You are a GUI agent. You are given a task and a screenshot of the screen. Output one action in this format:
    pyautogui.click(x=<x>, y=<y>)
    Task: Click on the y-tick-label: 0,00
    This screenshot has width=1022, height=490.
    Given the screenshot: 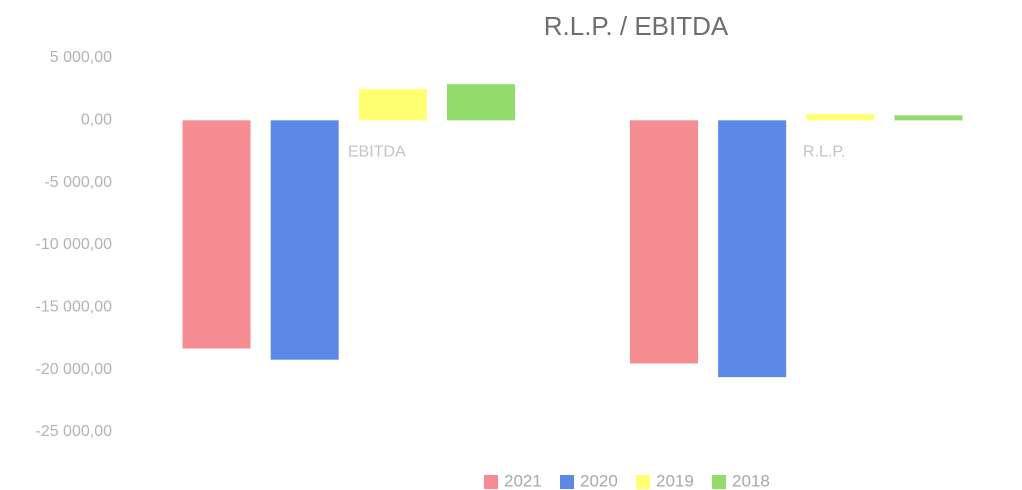 What is the action you would take?
    pyautogui.click(x=96, y=120)
    